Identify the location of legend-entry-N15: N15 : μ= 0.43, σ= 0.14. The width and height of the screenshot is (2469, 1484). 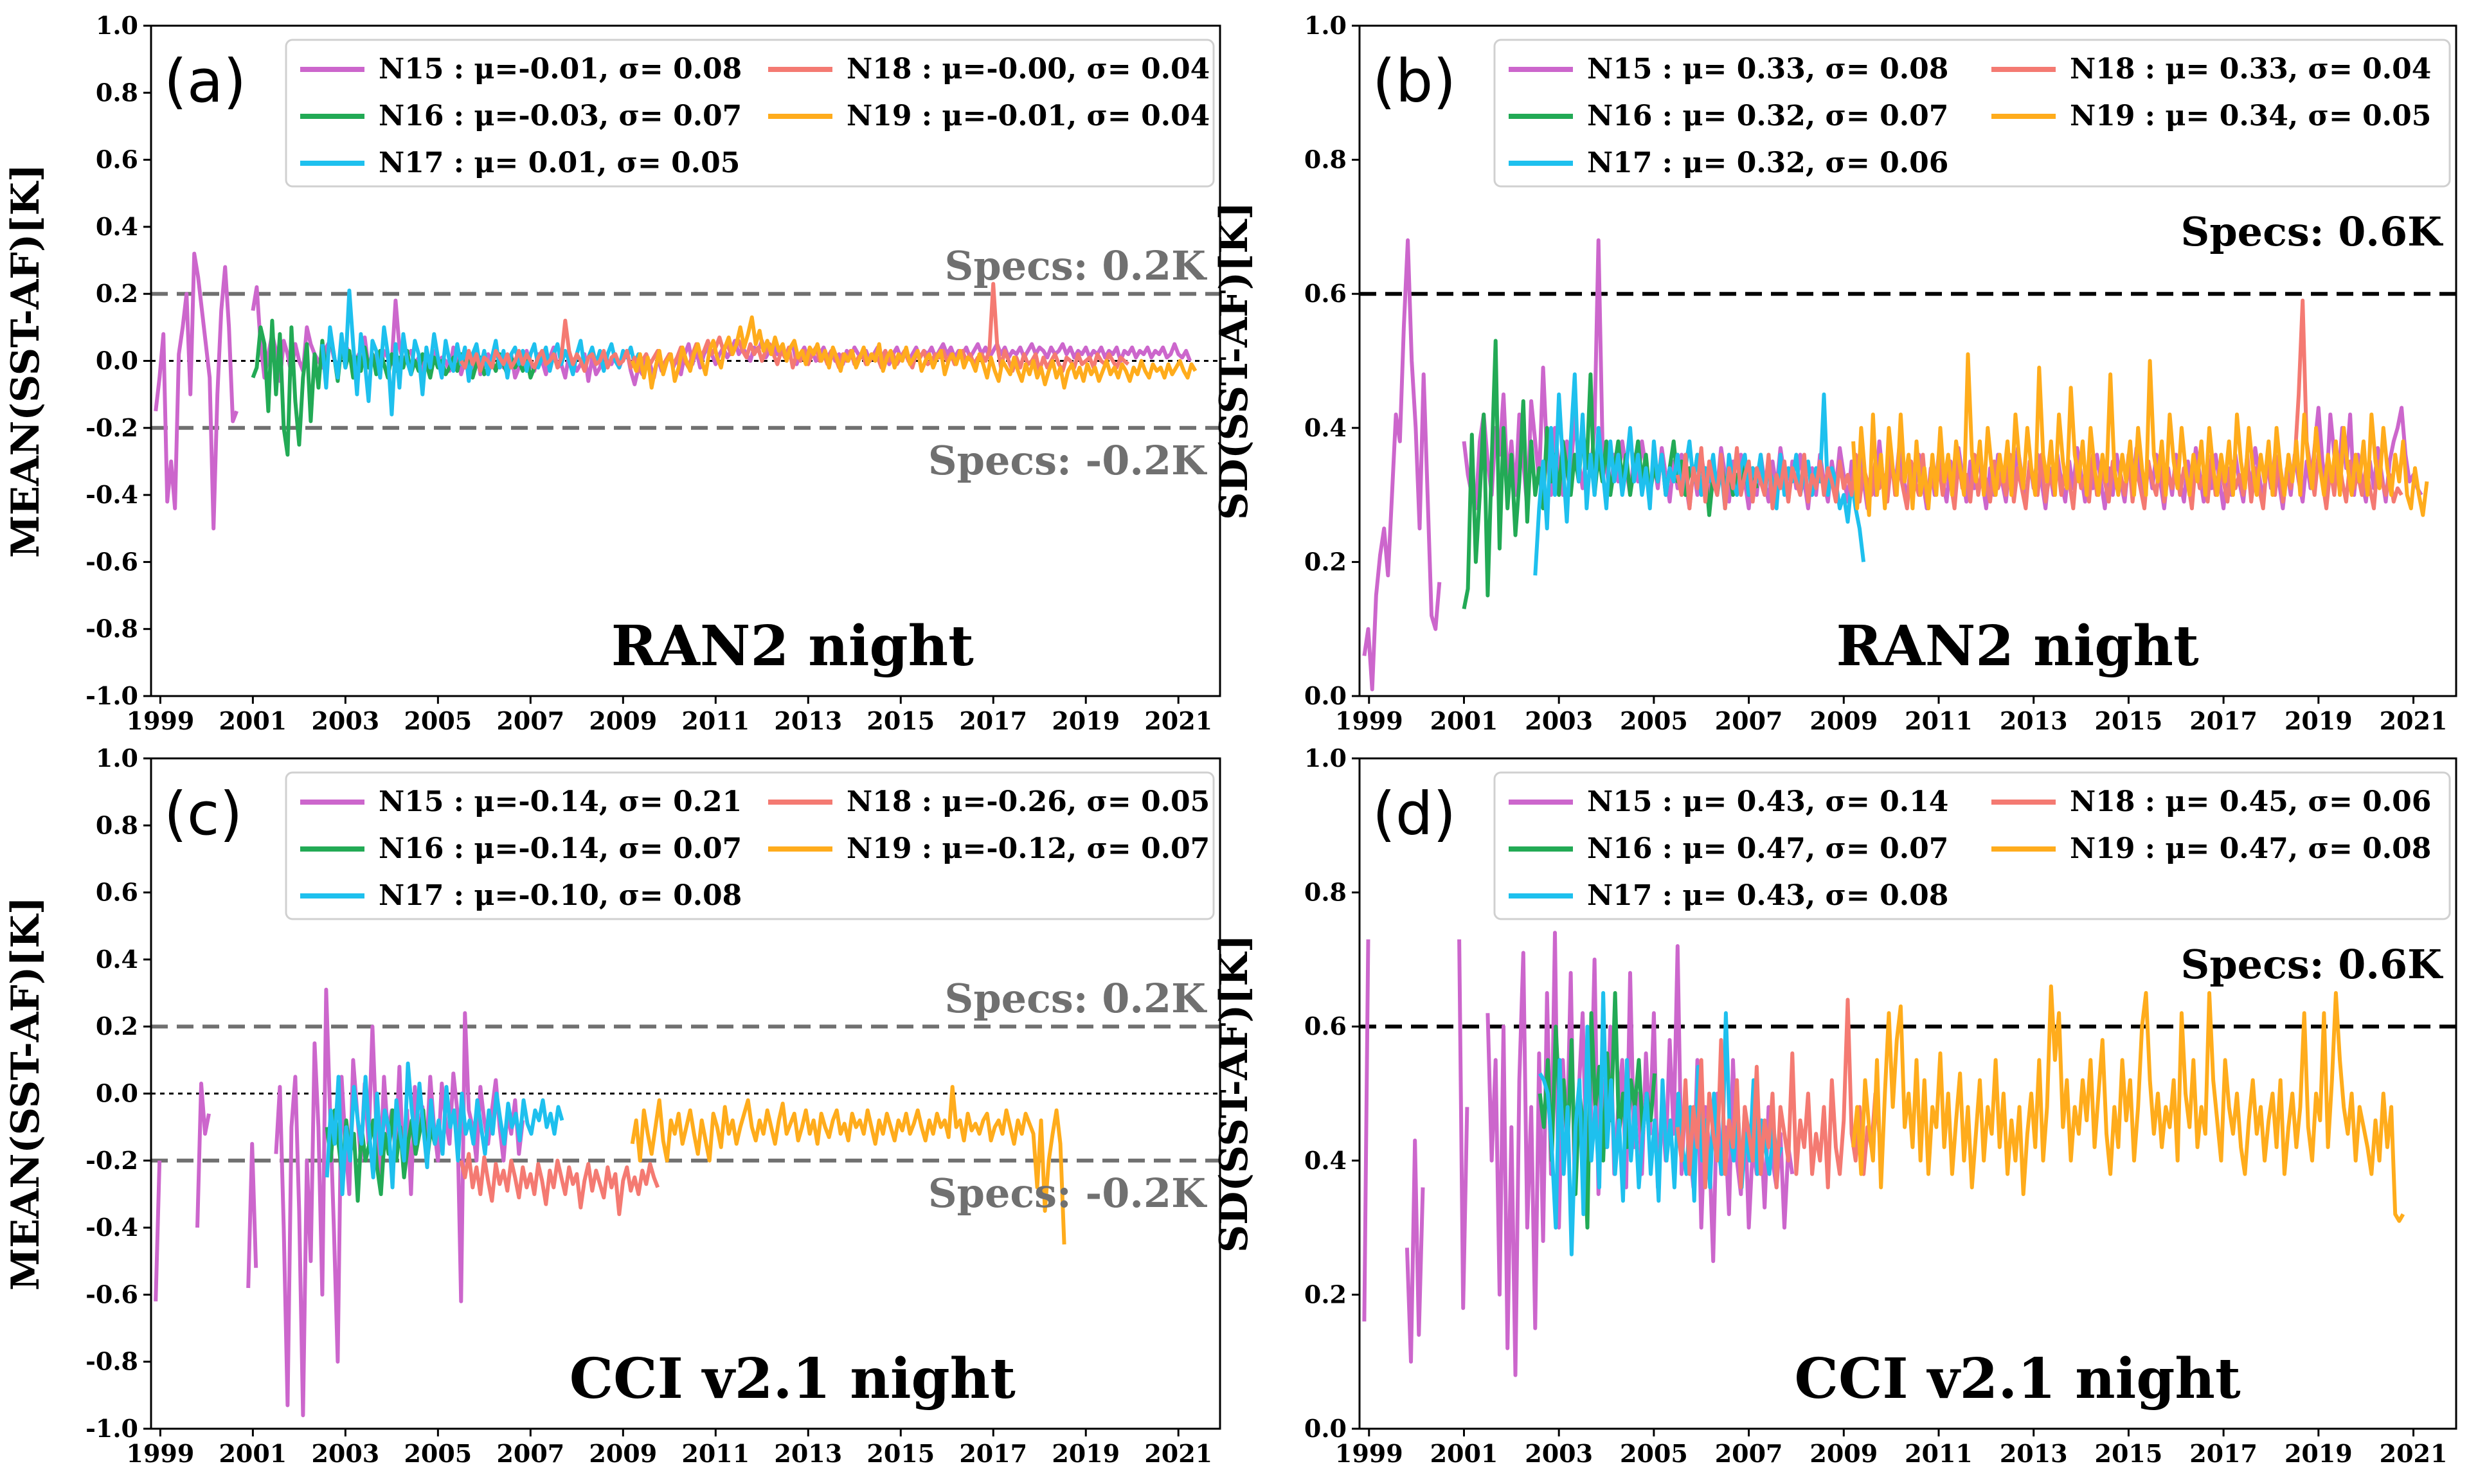
(1767, 801).